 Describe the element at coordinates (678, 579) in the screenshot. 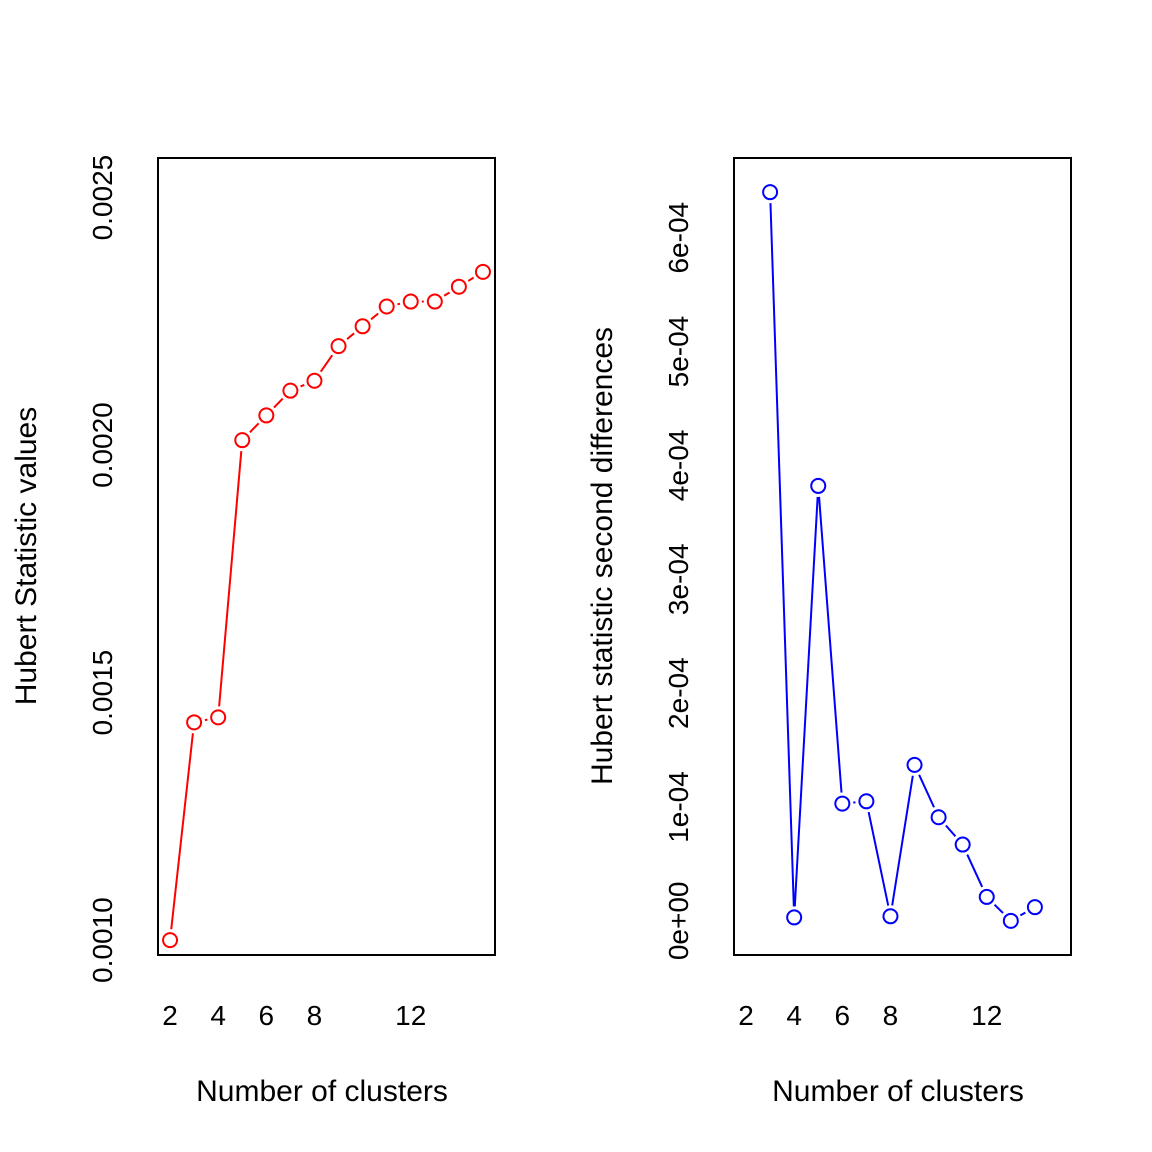

I see `y-tick-label: 3e-04` at that location.